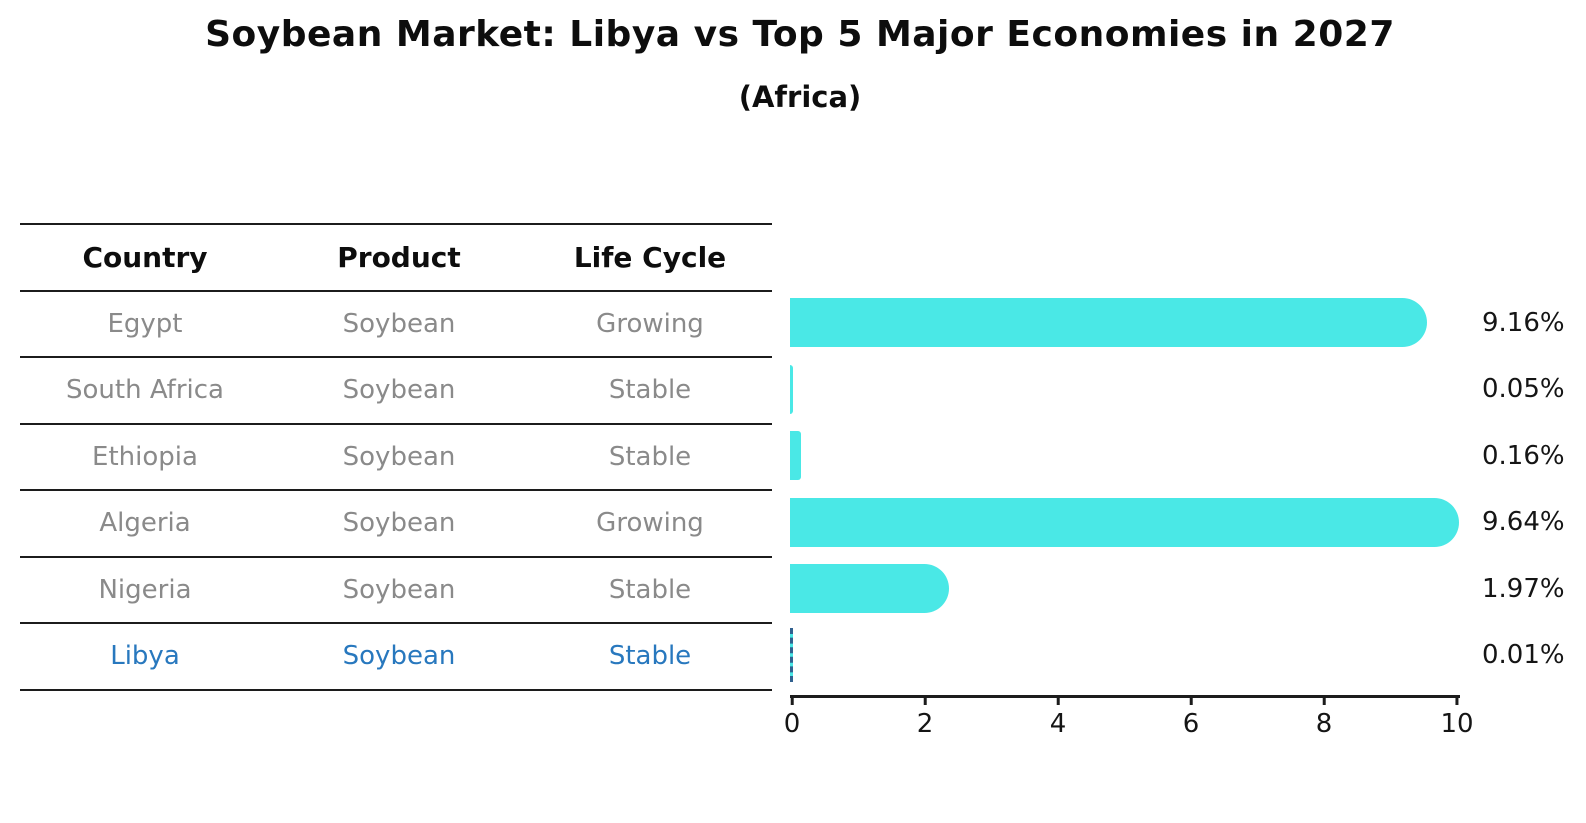  I want to click on x-tick-0: 0, so click(792, 717).